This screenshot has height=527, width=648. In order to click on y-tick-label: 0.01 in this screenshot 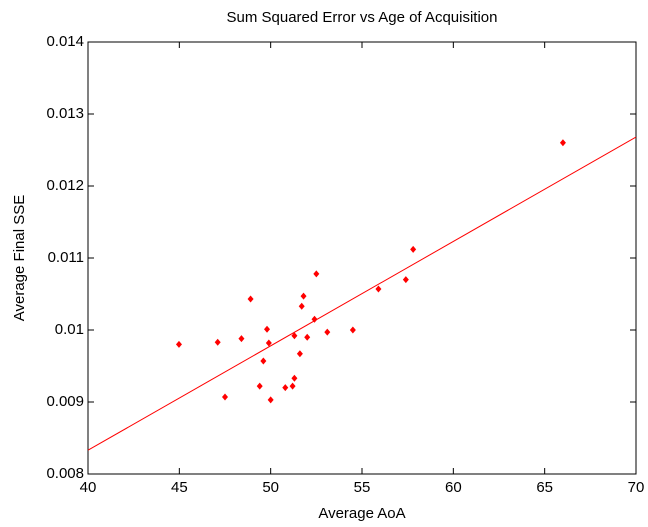, I will do `click(69, 329)`.